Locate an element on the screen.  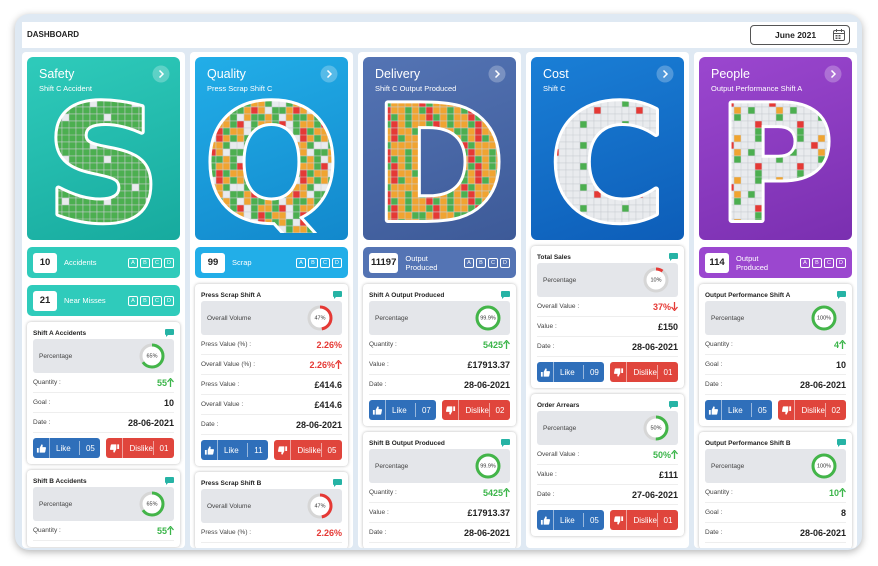
dislike-button: Dislike 05 is located at coordinates (308, 450).